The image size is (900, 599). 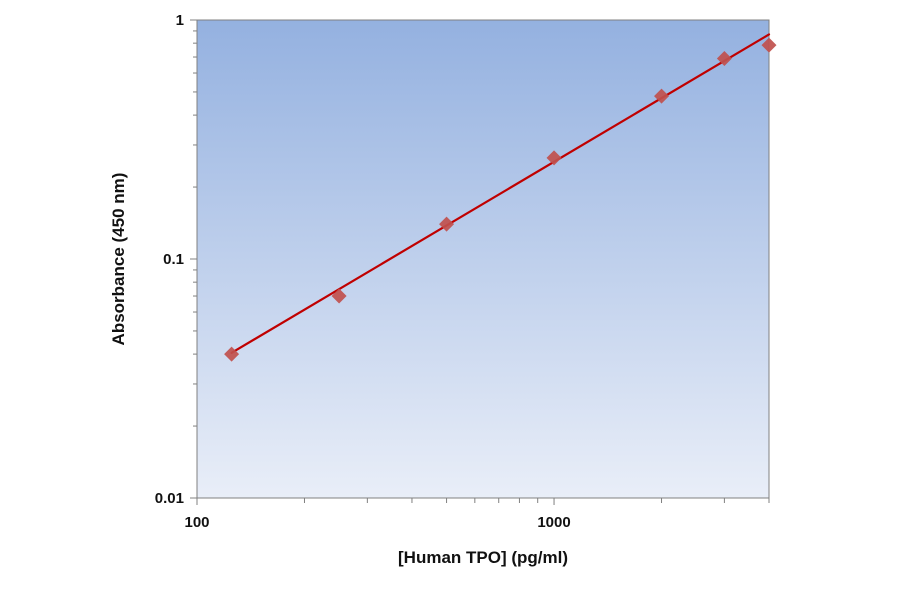 I want to click on y-axis: 0.01 0.1 1, so click(x=176, y=259).